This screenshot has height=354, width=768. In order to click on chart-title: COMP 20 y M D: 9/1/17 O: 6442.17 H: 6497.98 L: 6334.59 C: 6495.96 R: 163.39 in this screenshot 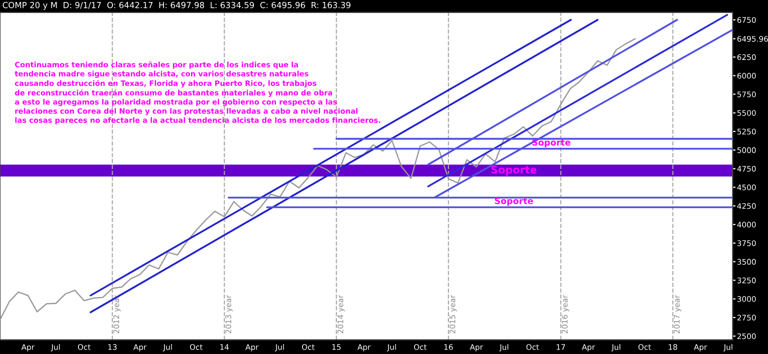, I will do `click(176, 6)`.